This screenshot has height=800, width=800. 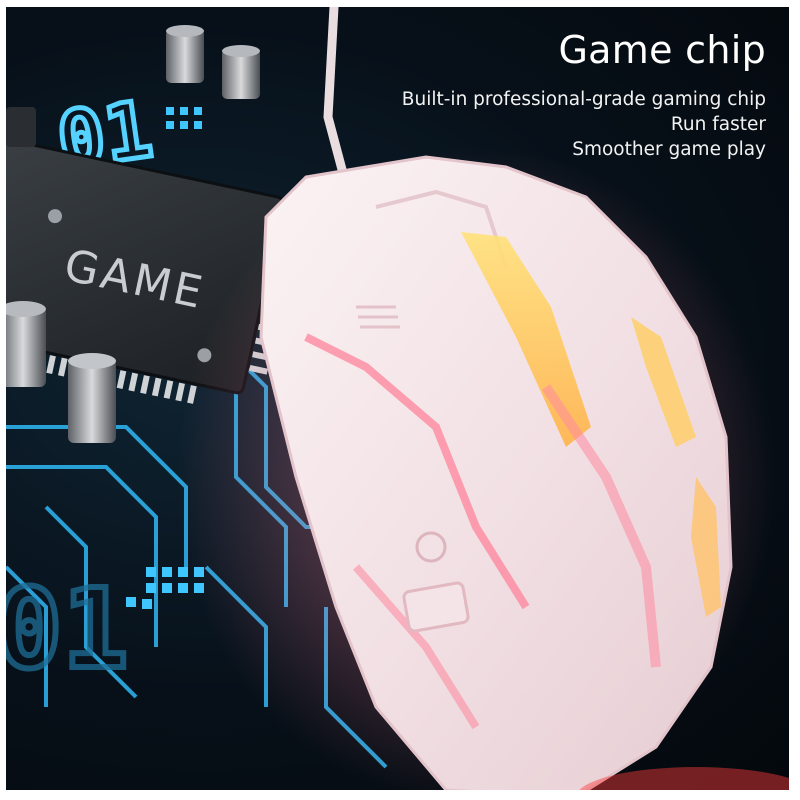 I want to click on headline-line-2: Run faster, so click(x=718, y=124).